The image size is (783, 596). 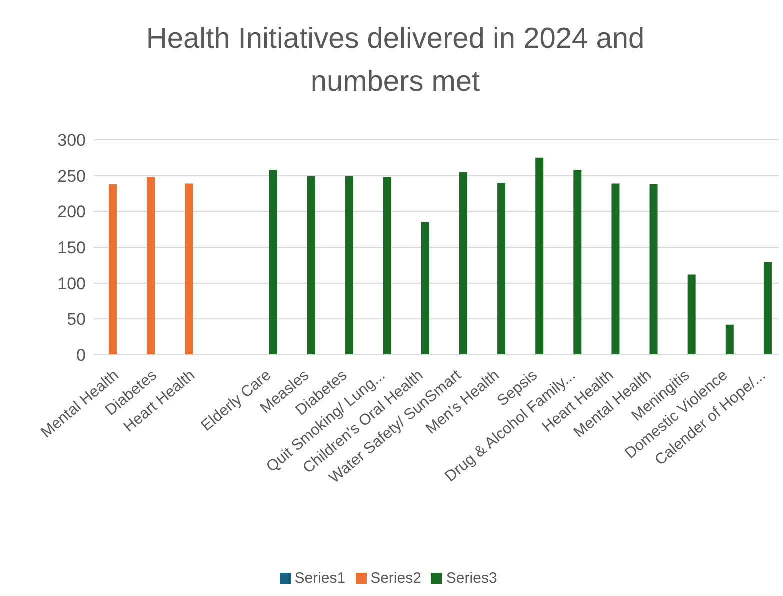 What do you see at coordinates (76, 320) in the screenshot?
I see `y-tick-label: 50` at bounding box center [76, 320].